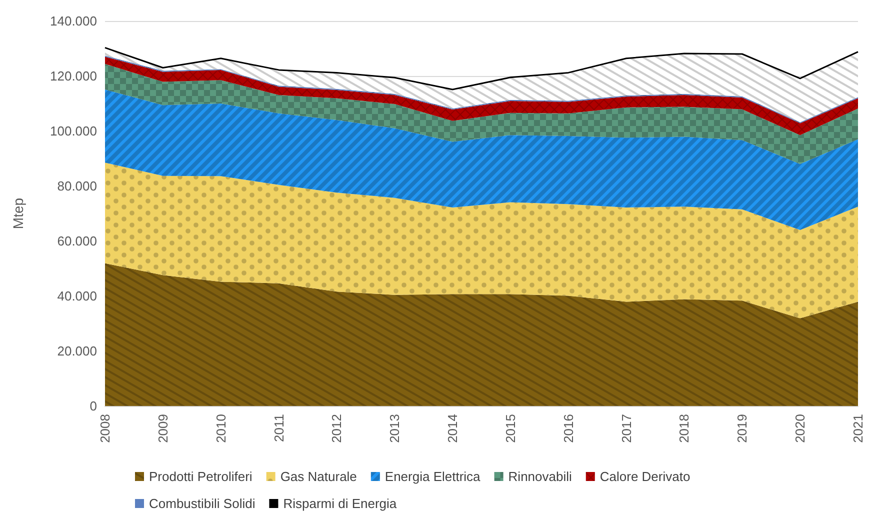 This screenshot has height=519, width=870. I want to click on legend-label: Gas Naturale, so click(318, 476).